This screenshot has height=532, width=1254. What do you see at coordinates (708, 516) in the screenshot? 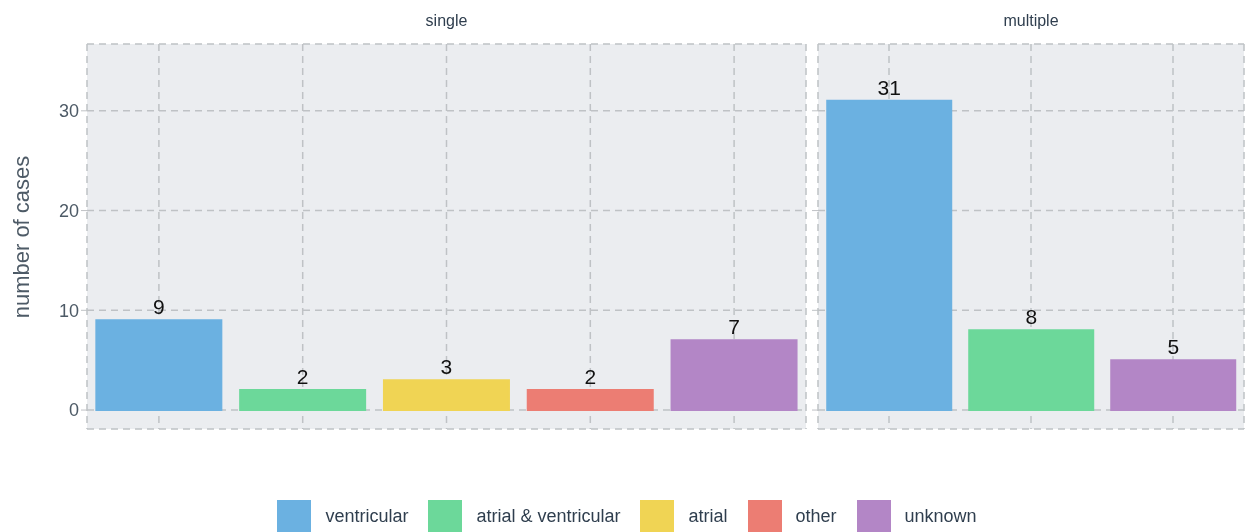
I see `legend-label: atrial` at bounding box center [708, 516].